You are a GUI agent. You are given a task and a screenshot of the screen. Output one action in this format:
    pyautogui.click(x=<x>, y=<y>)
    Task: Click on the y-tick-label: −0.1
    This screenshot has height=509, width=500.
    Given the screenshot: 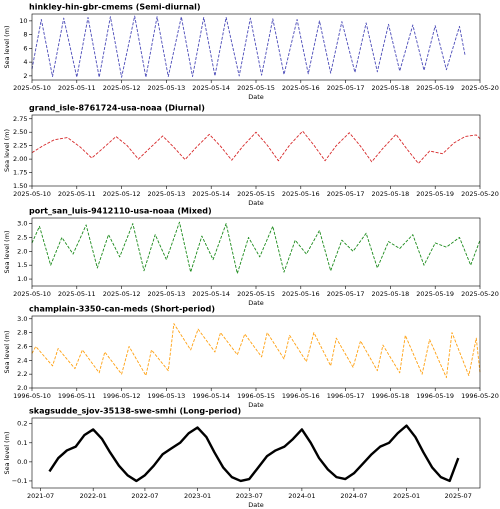 What is the action you would take?
    pyautogui.click(x=20, y=481)
    